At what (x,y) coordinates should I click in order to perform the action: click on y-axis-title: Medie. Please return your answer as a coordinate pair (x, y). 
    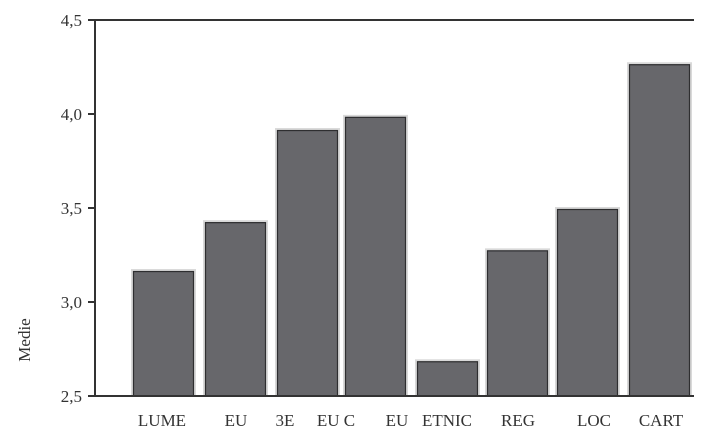
    Looking at the image, I should click on (24, 339).